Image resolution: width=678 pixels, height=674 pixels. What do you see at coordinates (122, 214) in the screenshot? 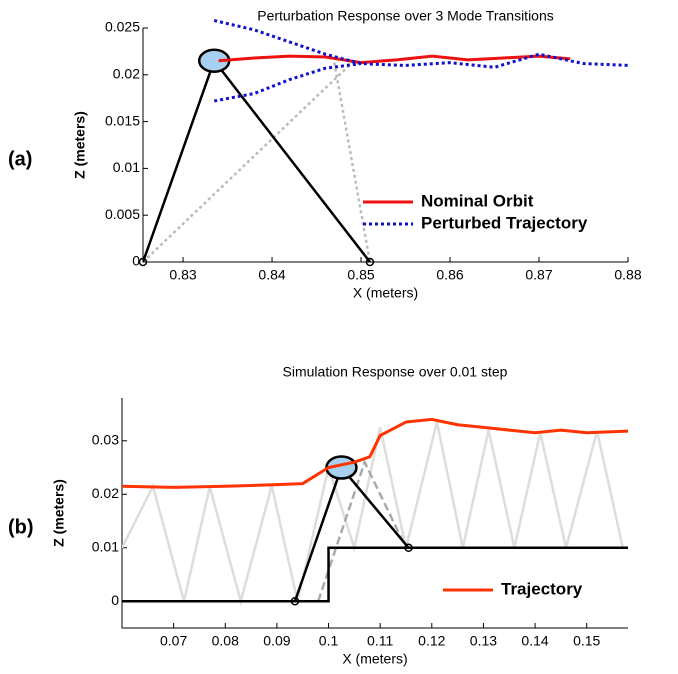
I see `y-tick-label: 0.005` at bounding box center [122, 214].